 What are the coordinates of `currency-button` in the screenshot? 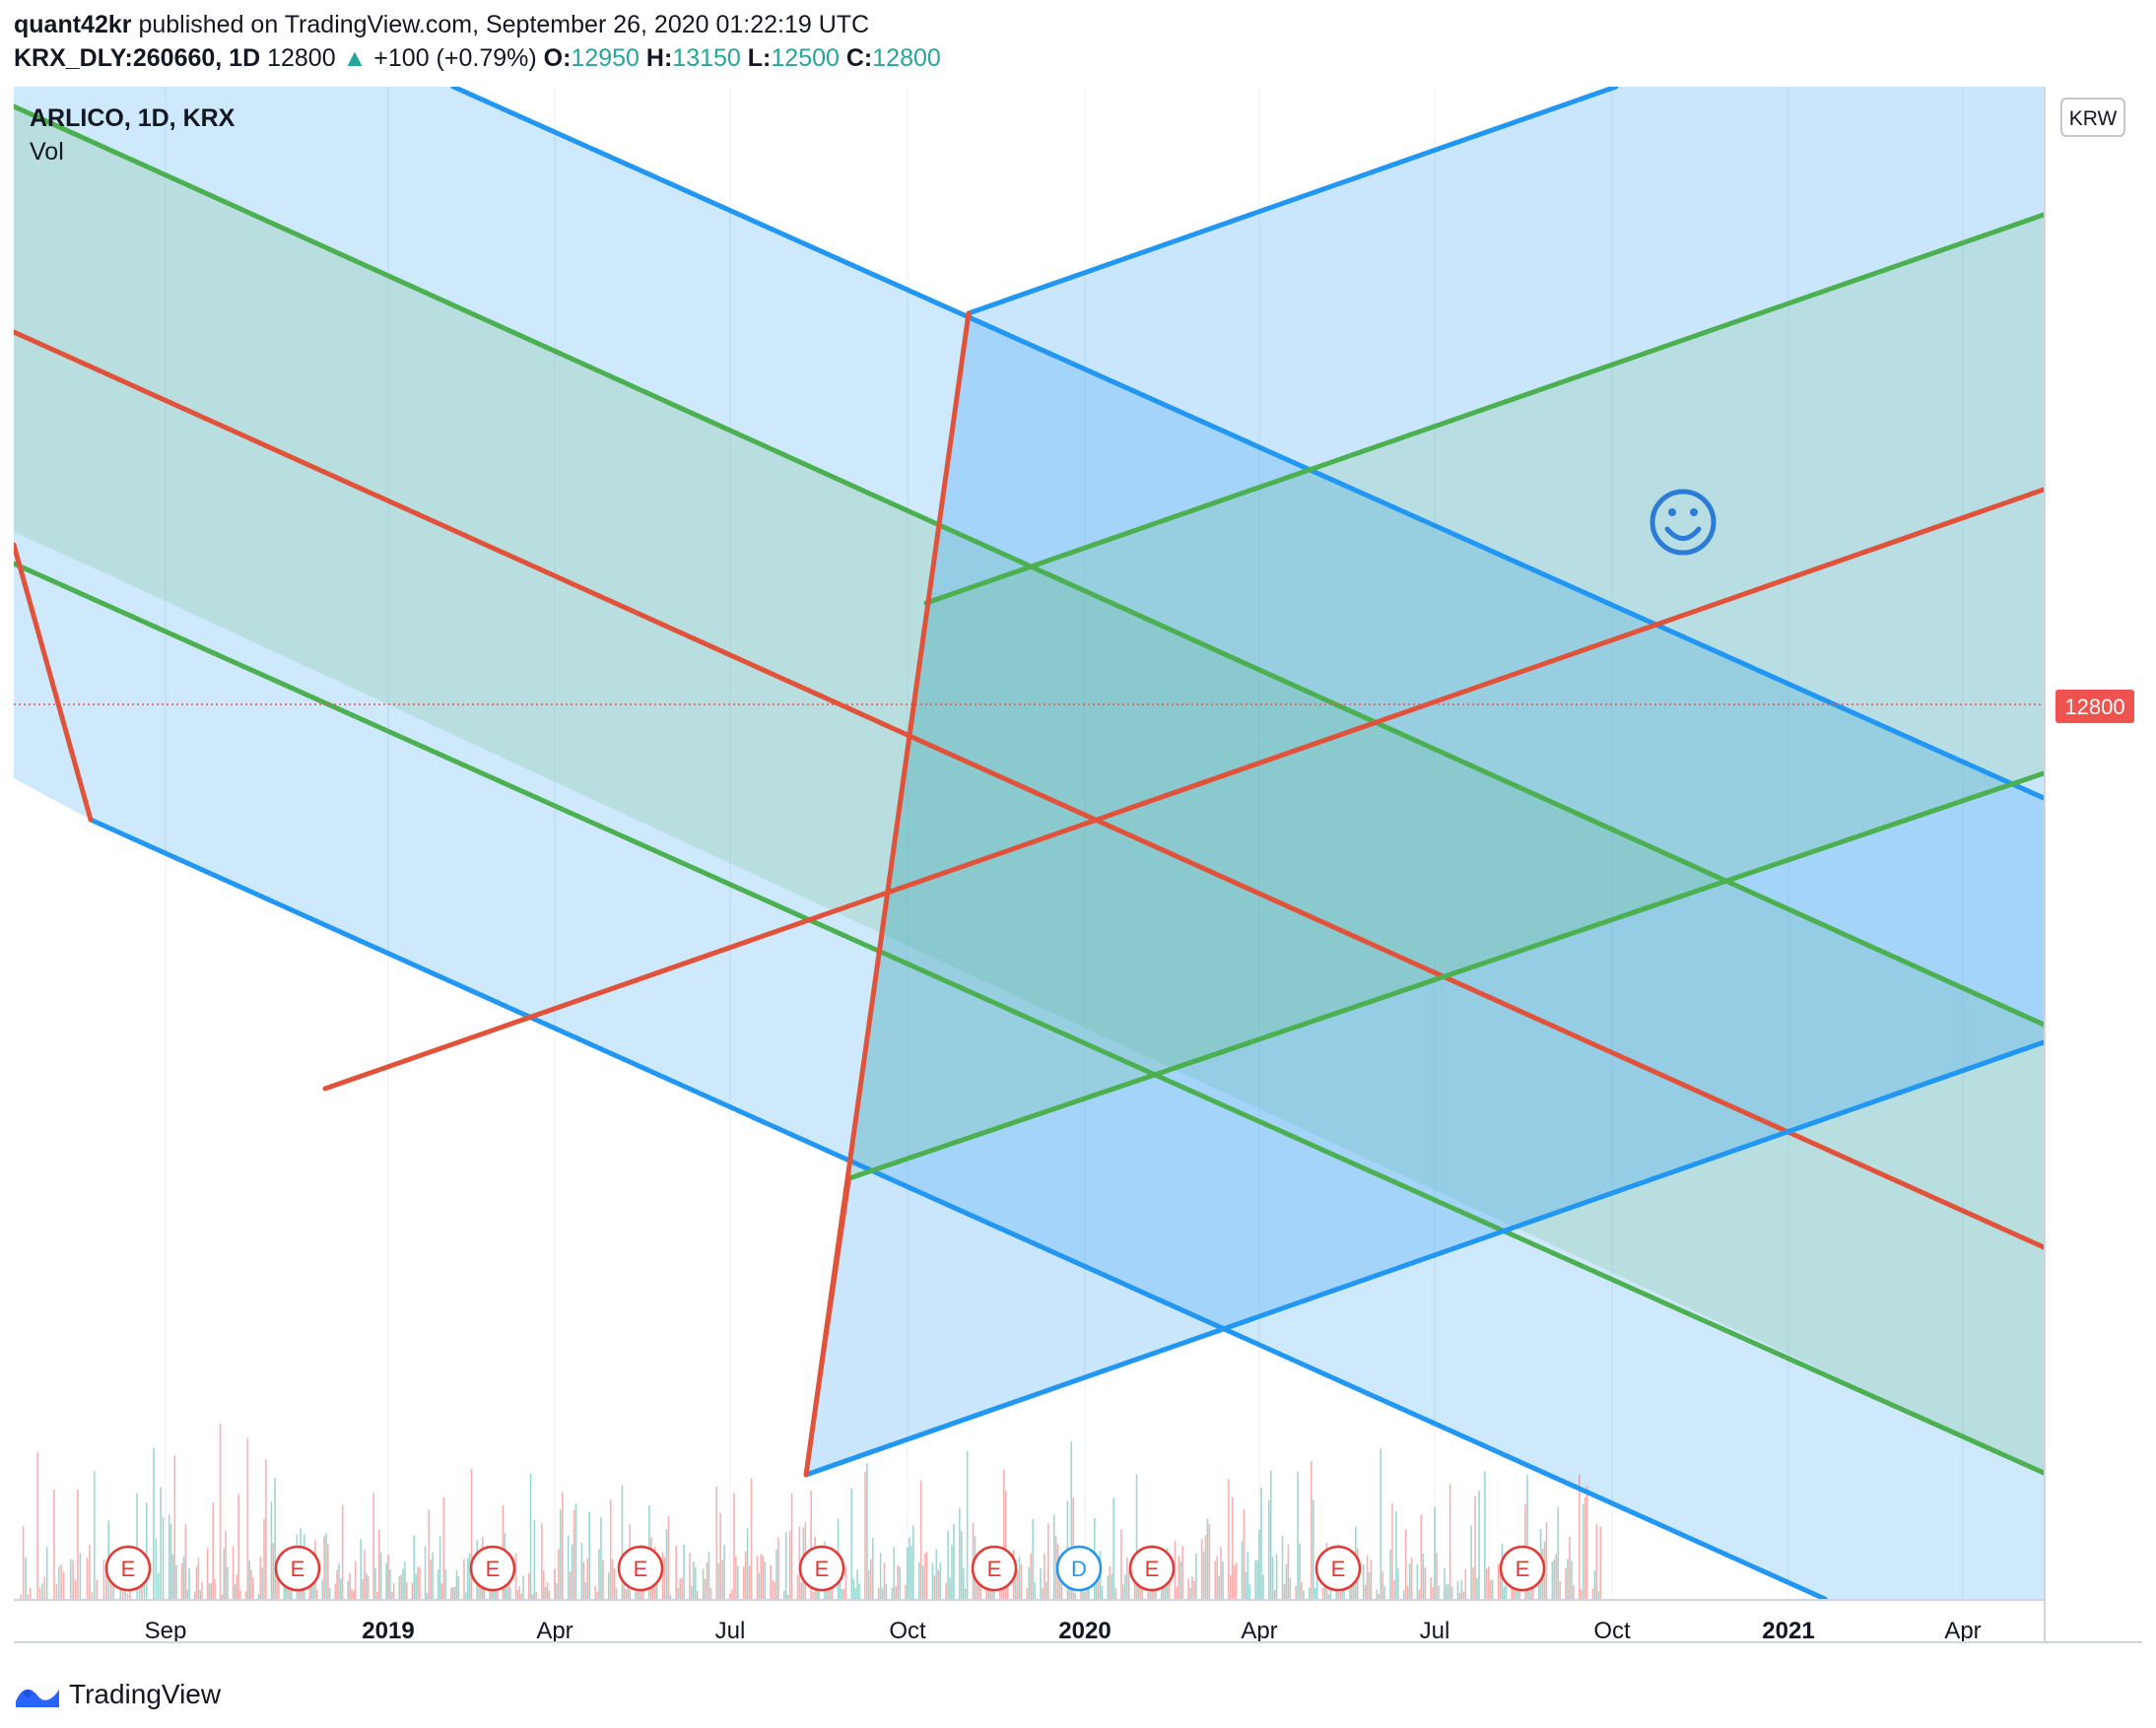 It's located at (2092, 117).